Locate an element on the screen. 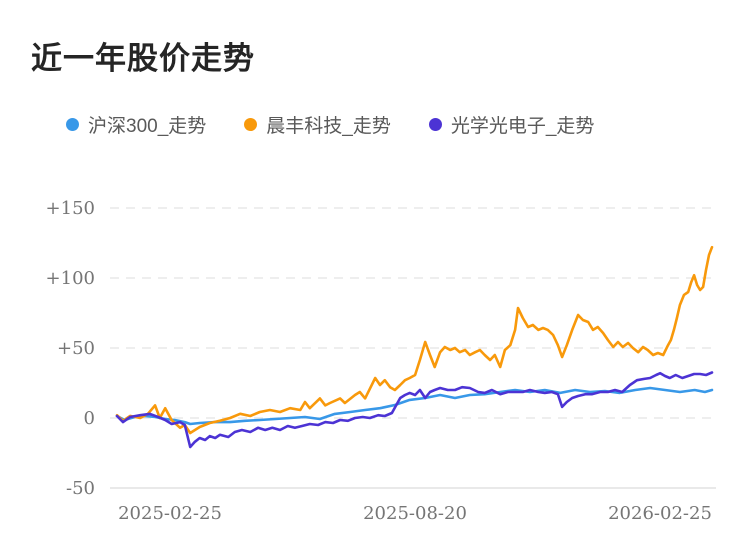  legend-item-optics: 光学光电子_走势 is located at coordinates (511, 124).